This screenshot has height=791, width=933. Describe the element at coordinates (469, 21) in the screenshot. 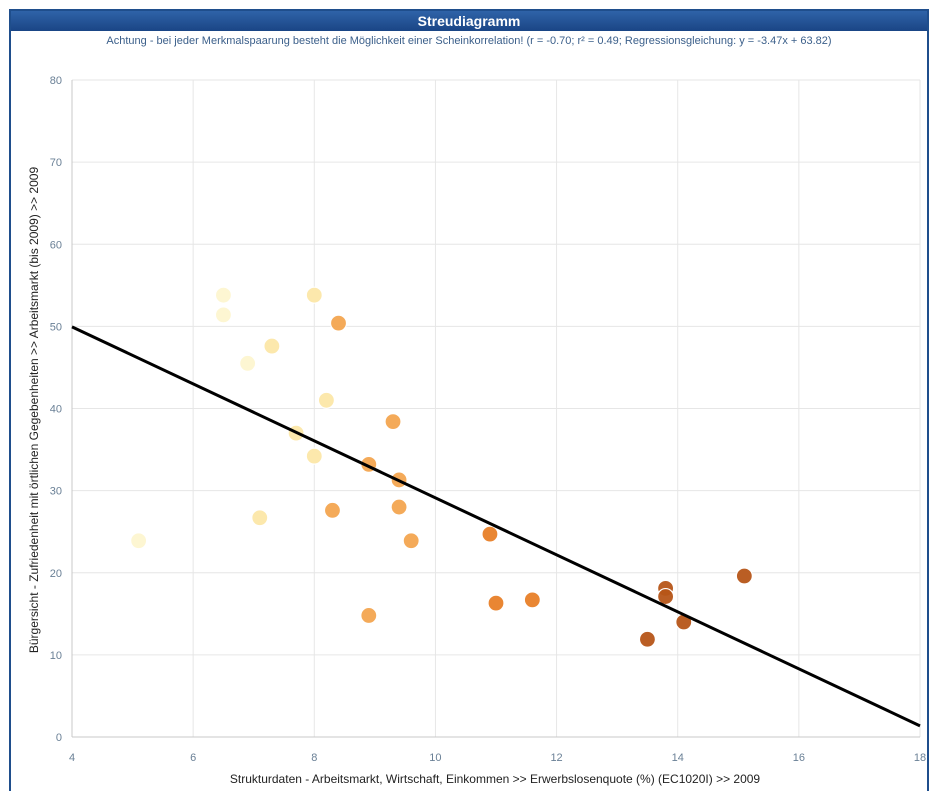

I see `chart-title-bar: Streudiagramm` at that location.